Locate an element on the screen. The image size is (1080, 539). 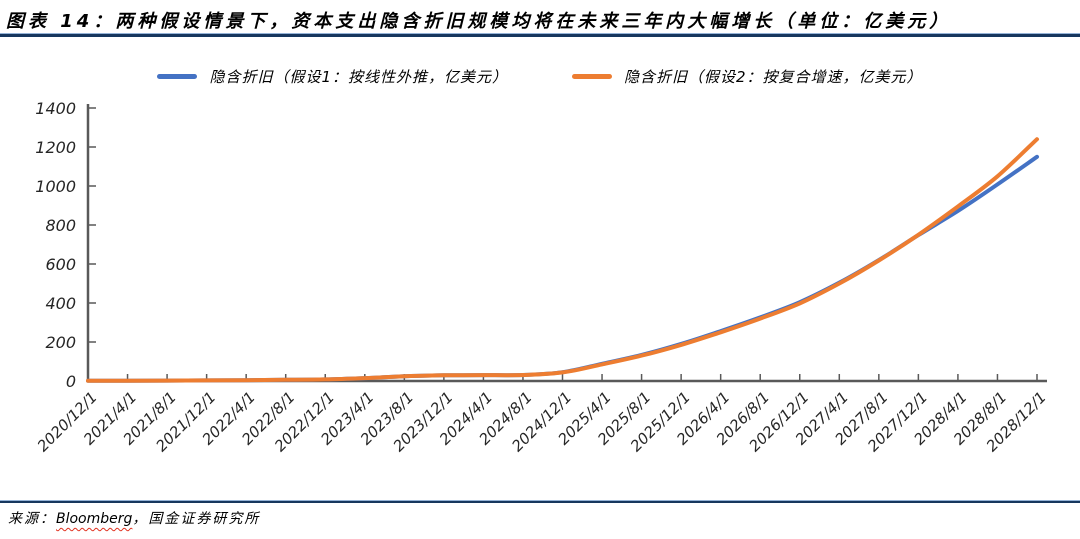
source-note: 来源：Bloomberg，国金证券研究所 is located at coordinates (134, 518).